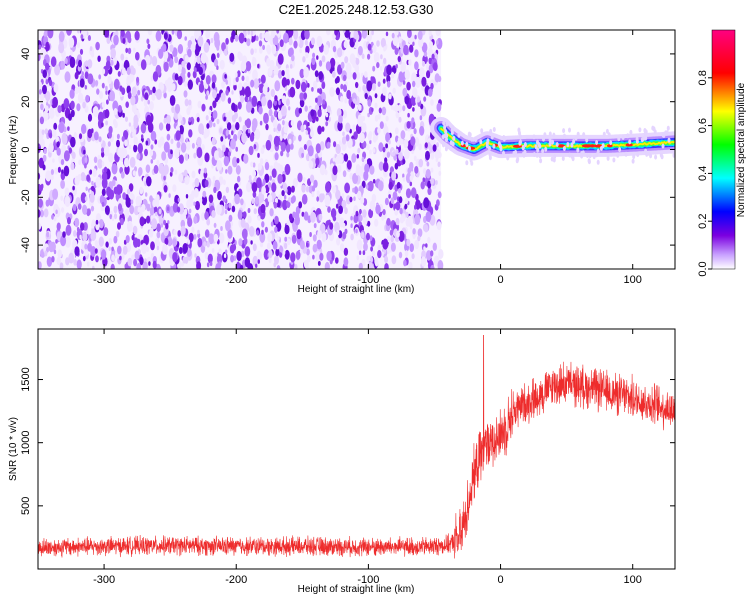 Image resolution: width=750 pixels, height=600 pixels. What do you see at coordinates (104, 280) in the screenshot?
I see `spectrogram-x-tick-label: -300` at bounding box center [104, 280].